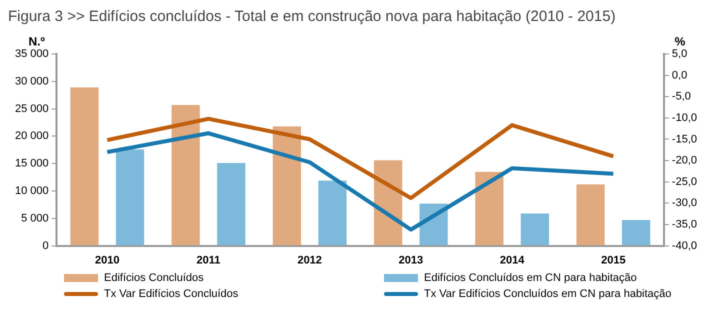 This screenshot has width=712, height=326. What do you see at coordinates (680, 54) in the screenshot?
I see `y2-tick-label: 5,0` at bounding box center [680, 54].